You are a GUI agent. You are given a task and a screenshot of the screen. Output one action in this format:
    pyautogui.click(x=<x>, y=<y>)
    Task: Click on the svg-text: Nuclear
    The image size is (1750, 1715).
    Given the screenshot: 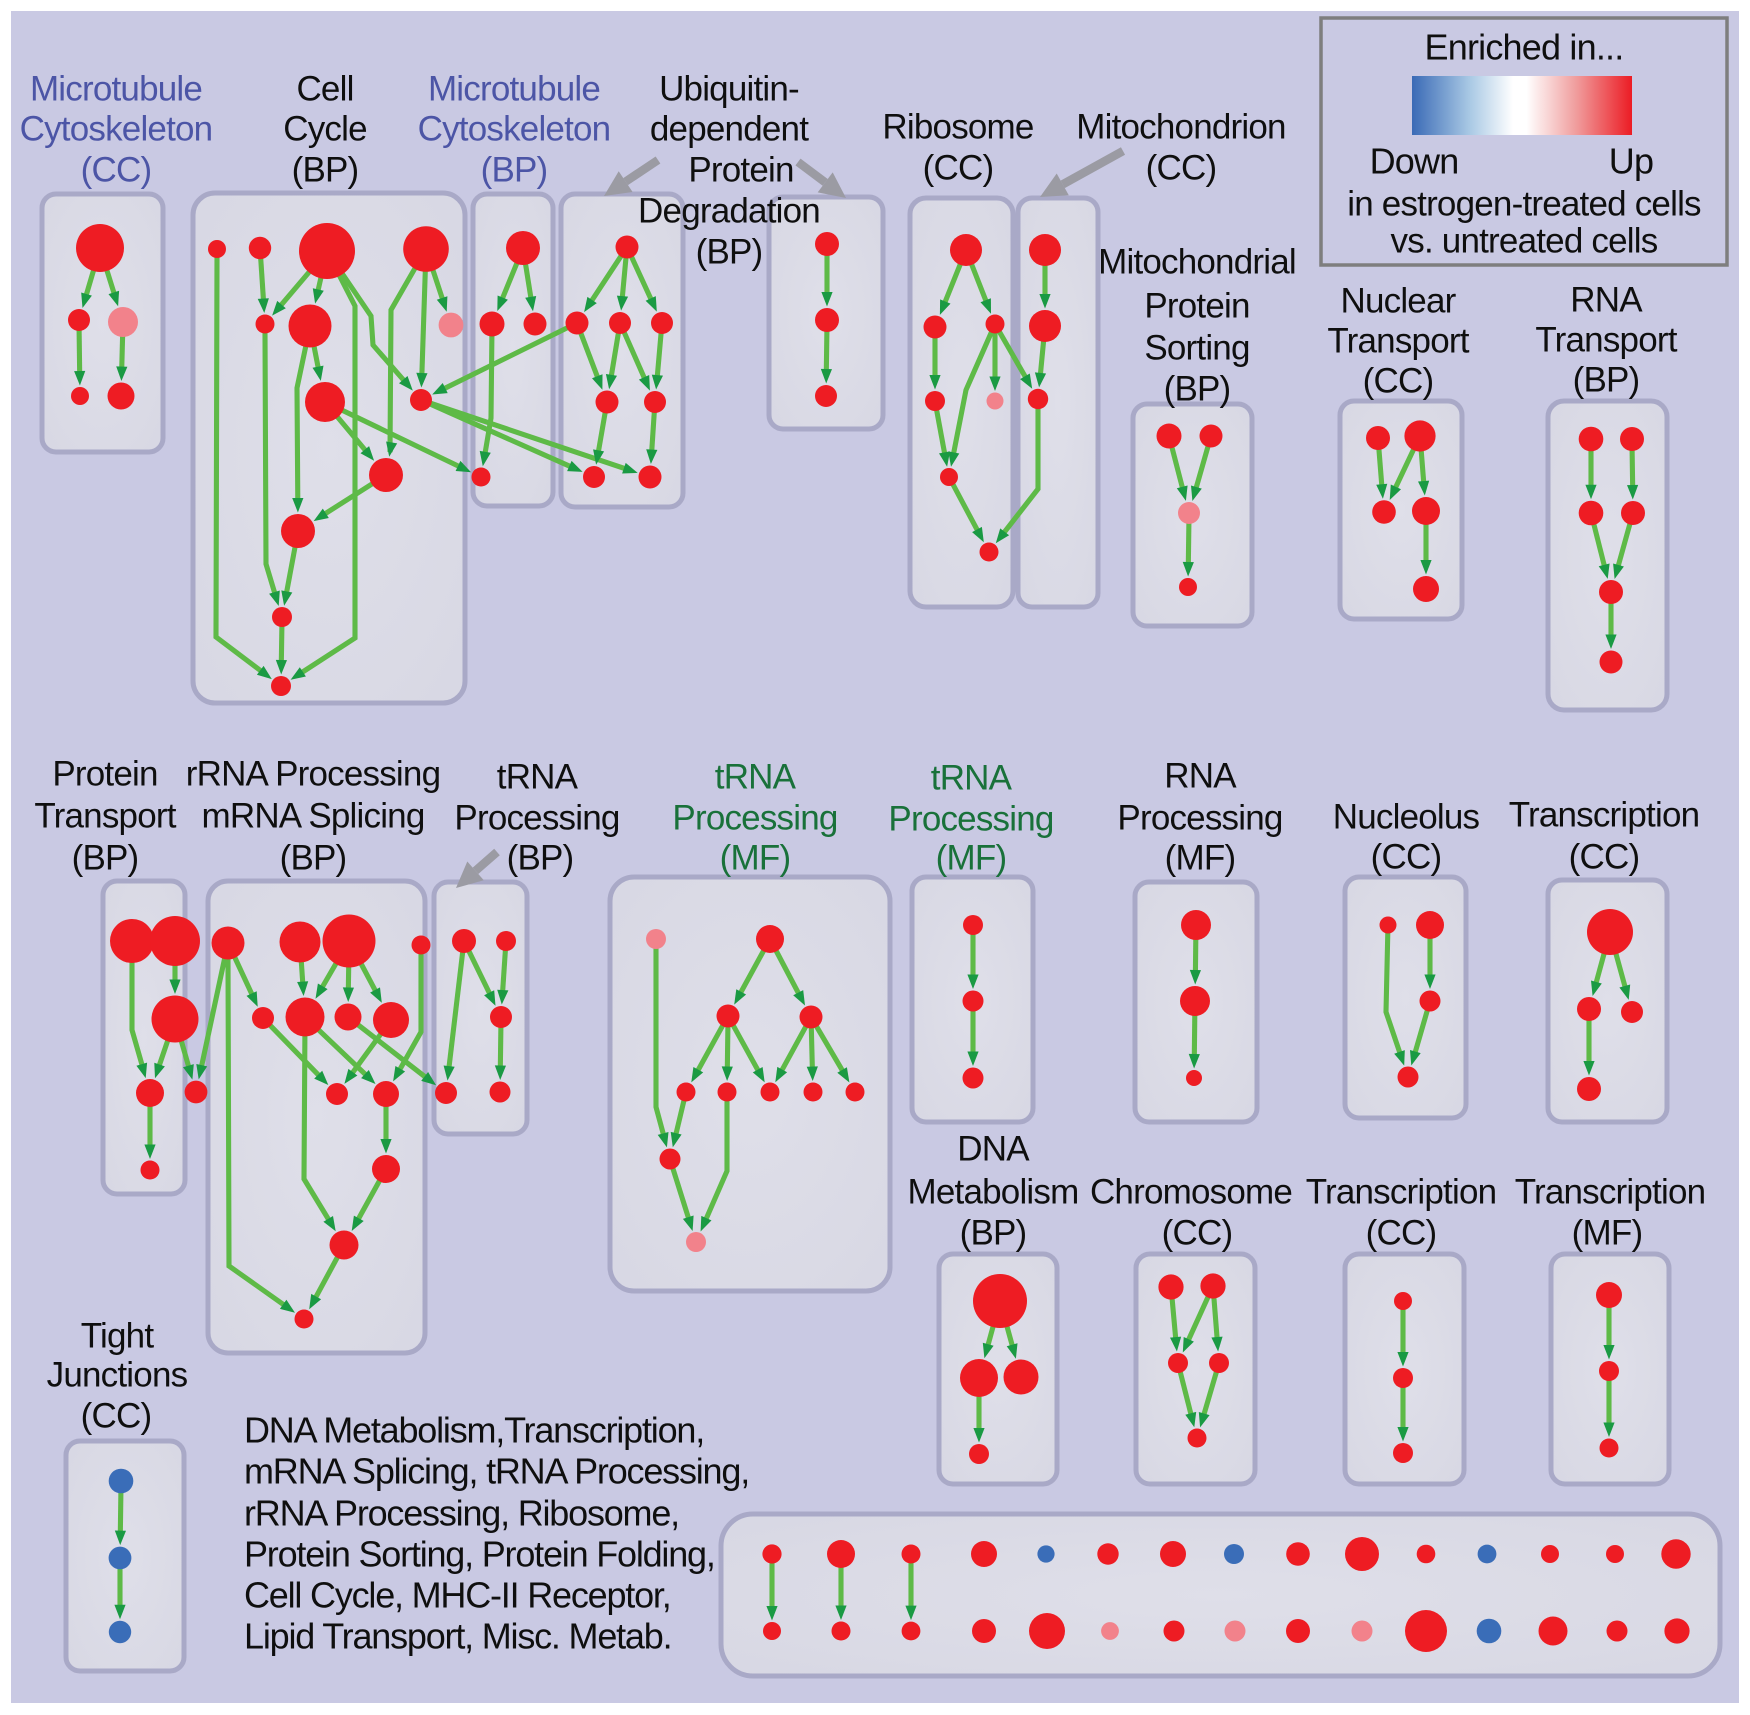 What is the action you would take?
    pyautogui.click(x=1398, y=301)
    